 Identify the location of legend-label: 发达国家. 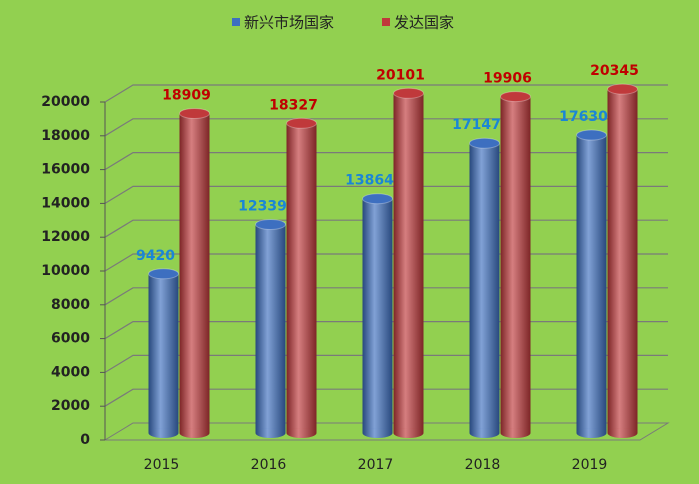
(424, 23).